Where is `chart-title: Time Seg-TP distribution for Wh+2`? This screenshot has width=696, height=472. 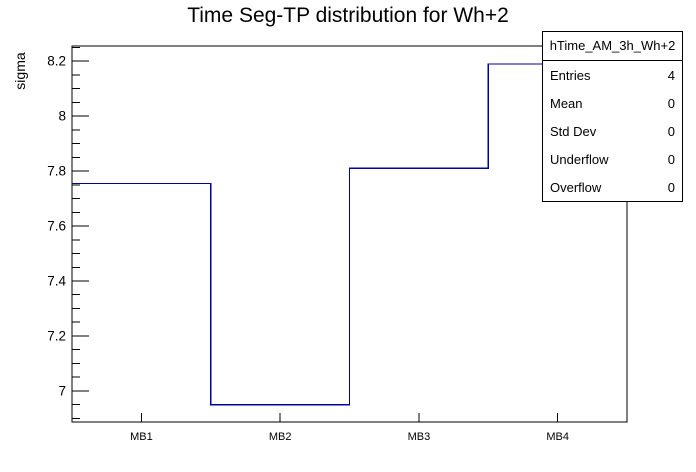
chart-title: Time Seg-TP distribution for Wh+2 is located at coordinates (348, 15).